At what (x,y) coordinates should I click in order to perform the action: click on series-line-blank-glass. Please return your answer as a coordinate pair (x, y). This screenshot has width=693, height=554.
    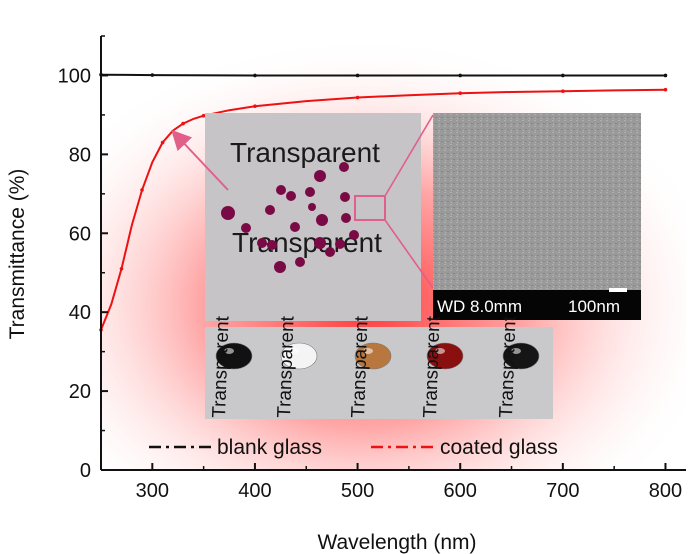
    Looking at the image, I should click on (383, 75).